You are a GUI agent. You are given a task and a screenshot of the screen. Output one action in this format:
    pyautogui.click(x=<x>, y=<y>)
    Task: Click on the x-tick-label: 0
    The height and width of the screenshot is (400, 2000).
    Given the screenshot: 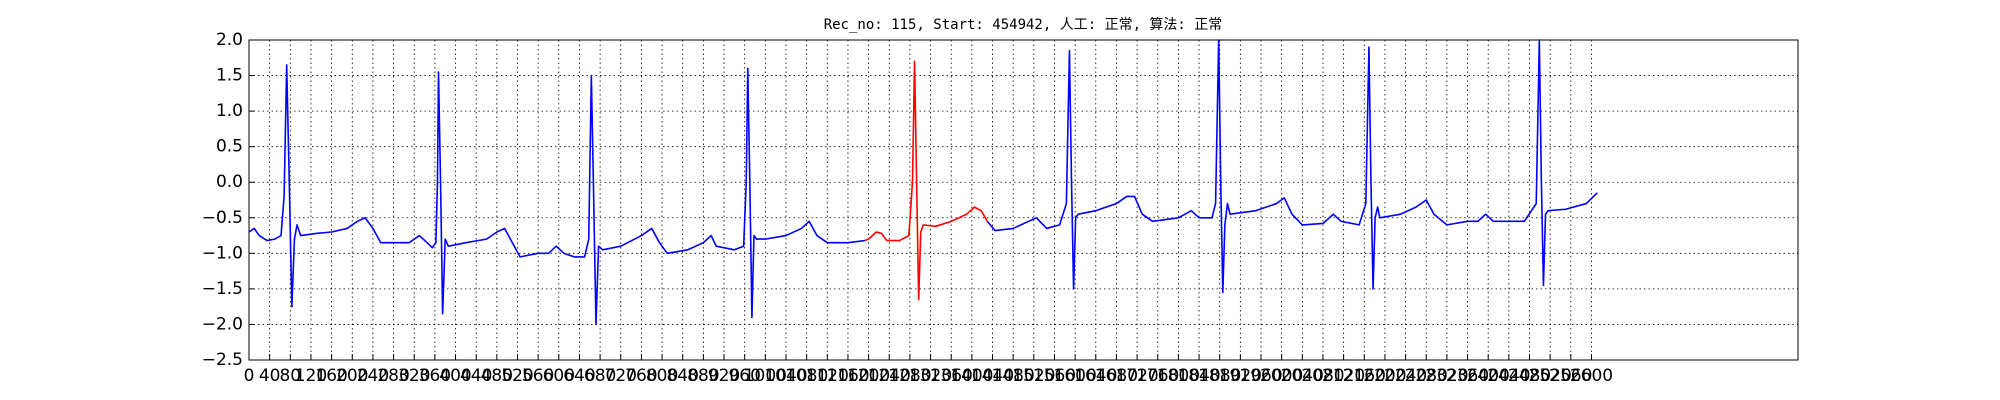 What is the action you would take?
    pyautogui.click(x=249, y=376)
    